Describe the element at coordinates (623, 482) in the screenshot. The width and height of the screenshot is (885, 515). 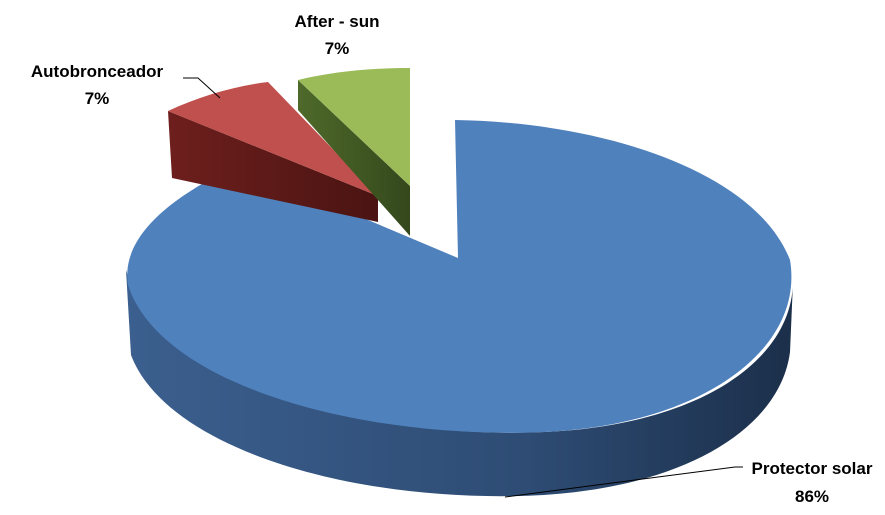
I see `leader-line-protector-solar` at that location.